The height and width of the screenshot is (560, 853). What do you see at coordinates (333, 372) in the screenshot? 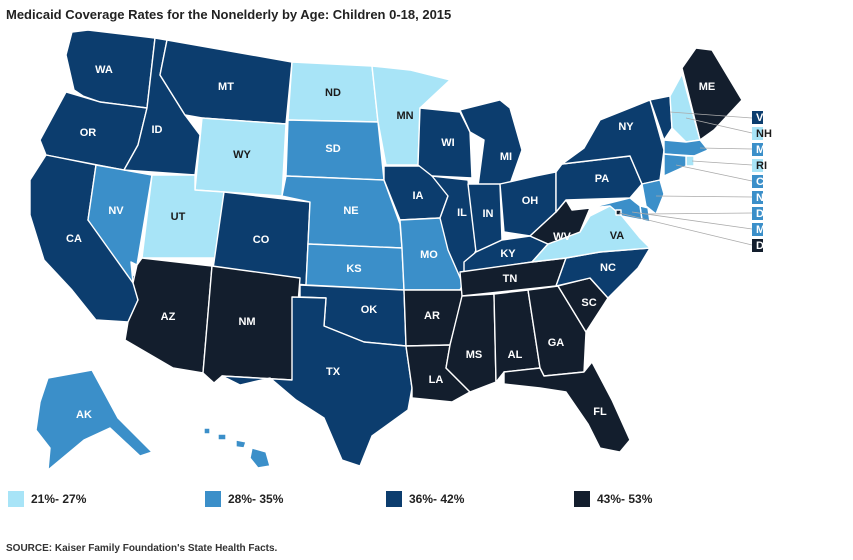
I see `label-TX: TX` at bounding box center [333, 372].